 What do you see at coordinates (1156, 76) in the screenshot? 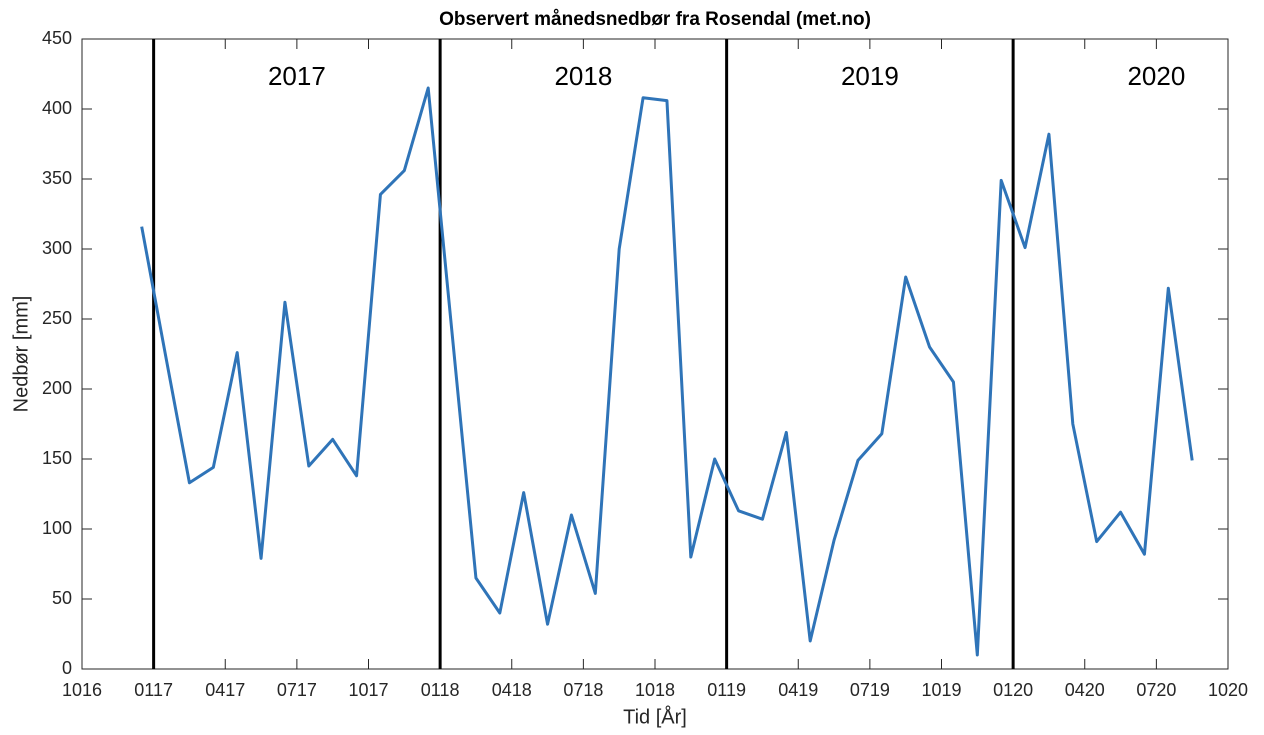
I see `year-label: 2020` at bounding box center [1156, 76].